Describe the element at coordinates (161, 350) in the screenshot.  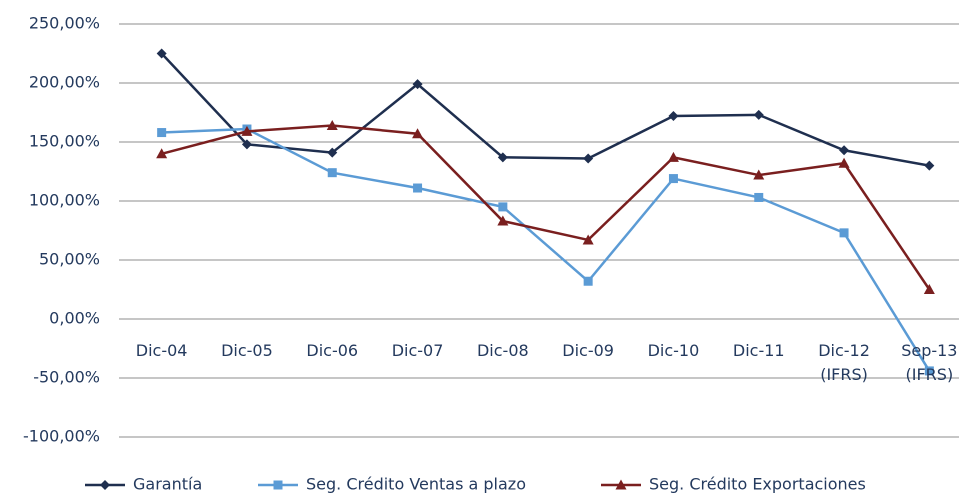
I see `x-tick-label: Dic-04` at that location.